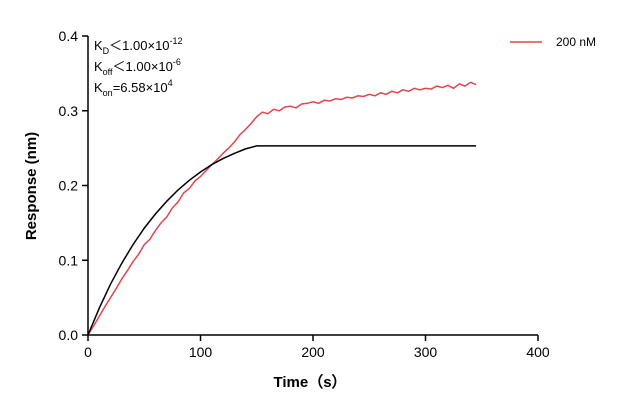 This screenshot has height=412, width=622. Describe the element at coordinates (69, 260) in the screenshot. I see `y-tick-label: 0.1` at that location.